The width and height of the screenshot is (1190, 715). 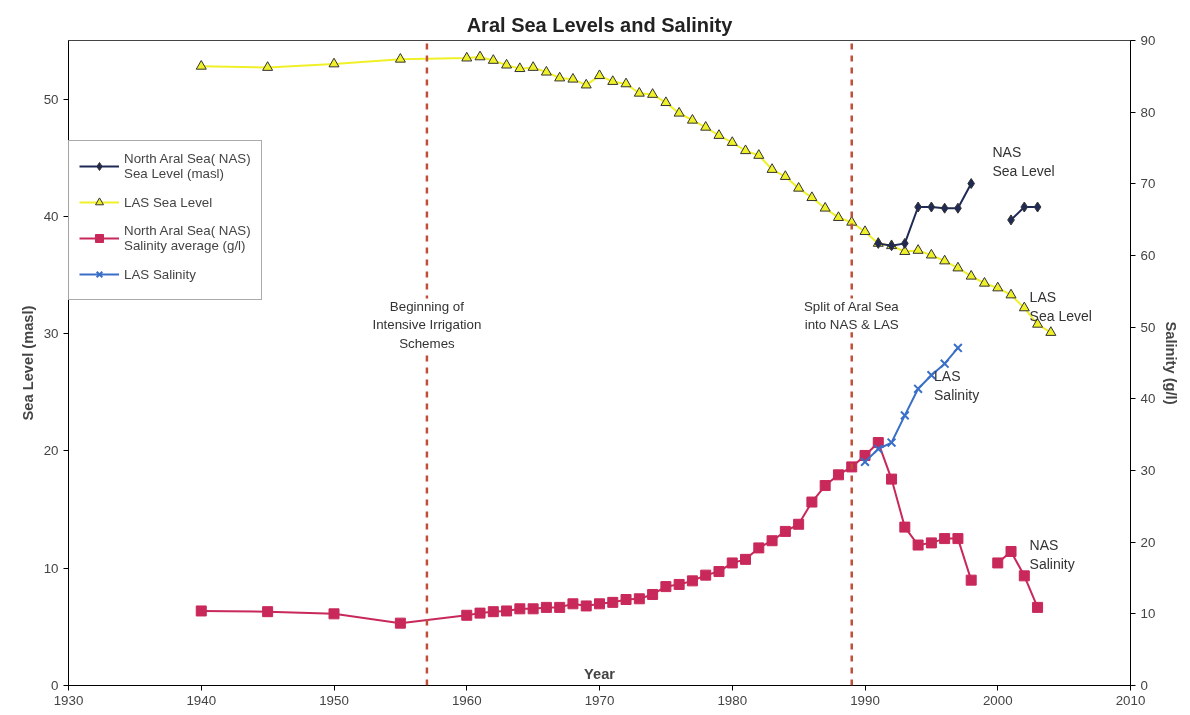 I want to click on x-tick-label: 1940, so click(x=201, y=700).